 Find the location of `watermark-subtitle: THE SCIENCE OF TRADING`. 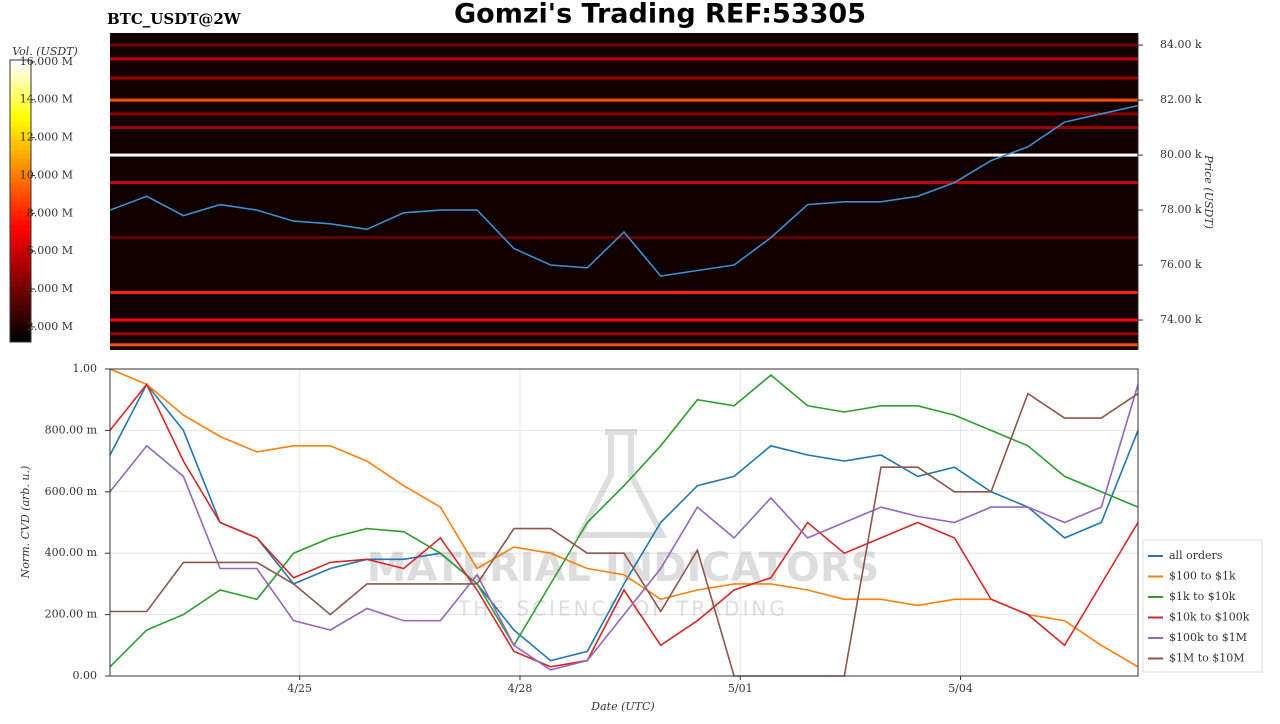

watermark-subtitle: THE SCIENCE OF TRADING is located at coordinates (622, 609).